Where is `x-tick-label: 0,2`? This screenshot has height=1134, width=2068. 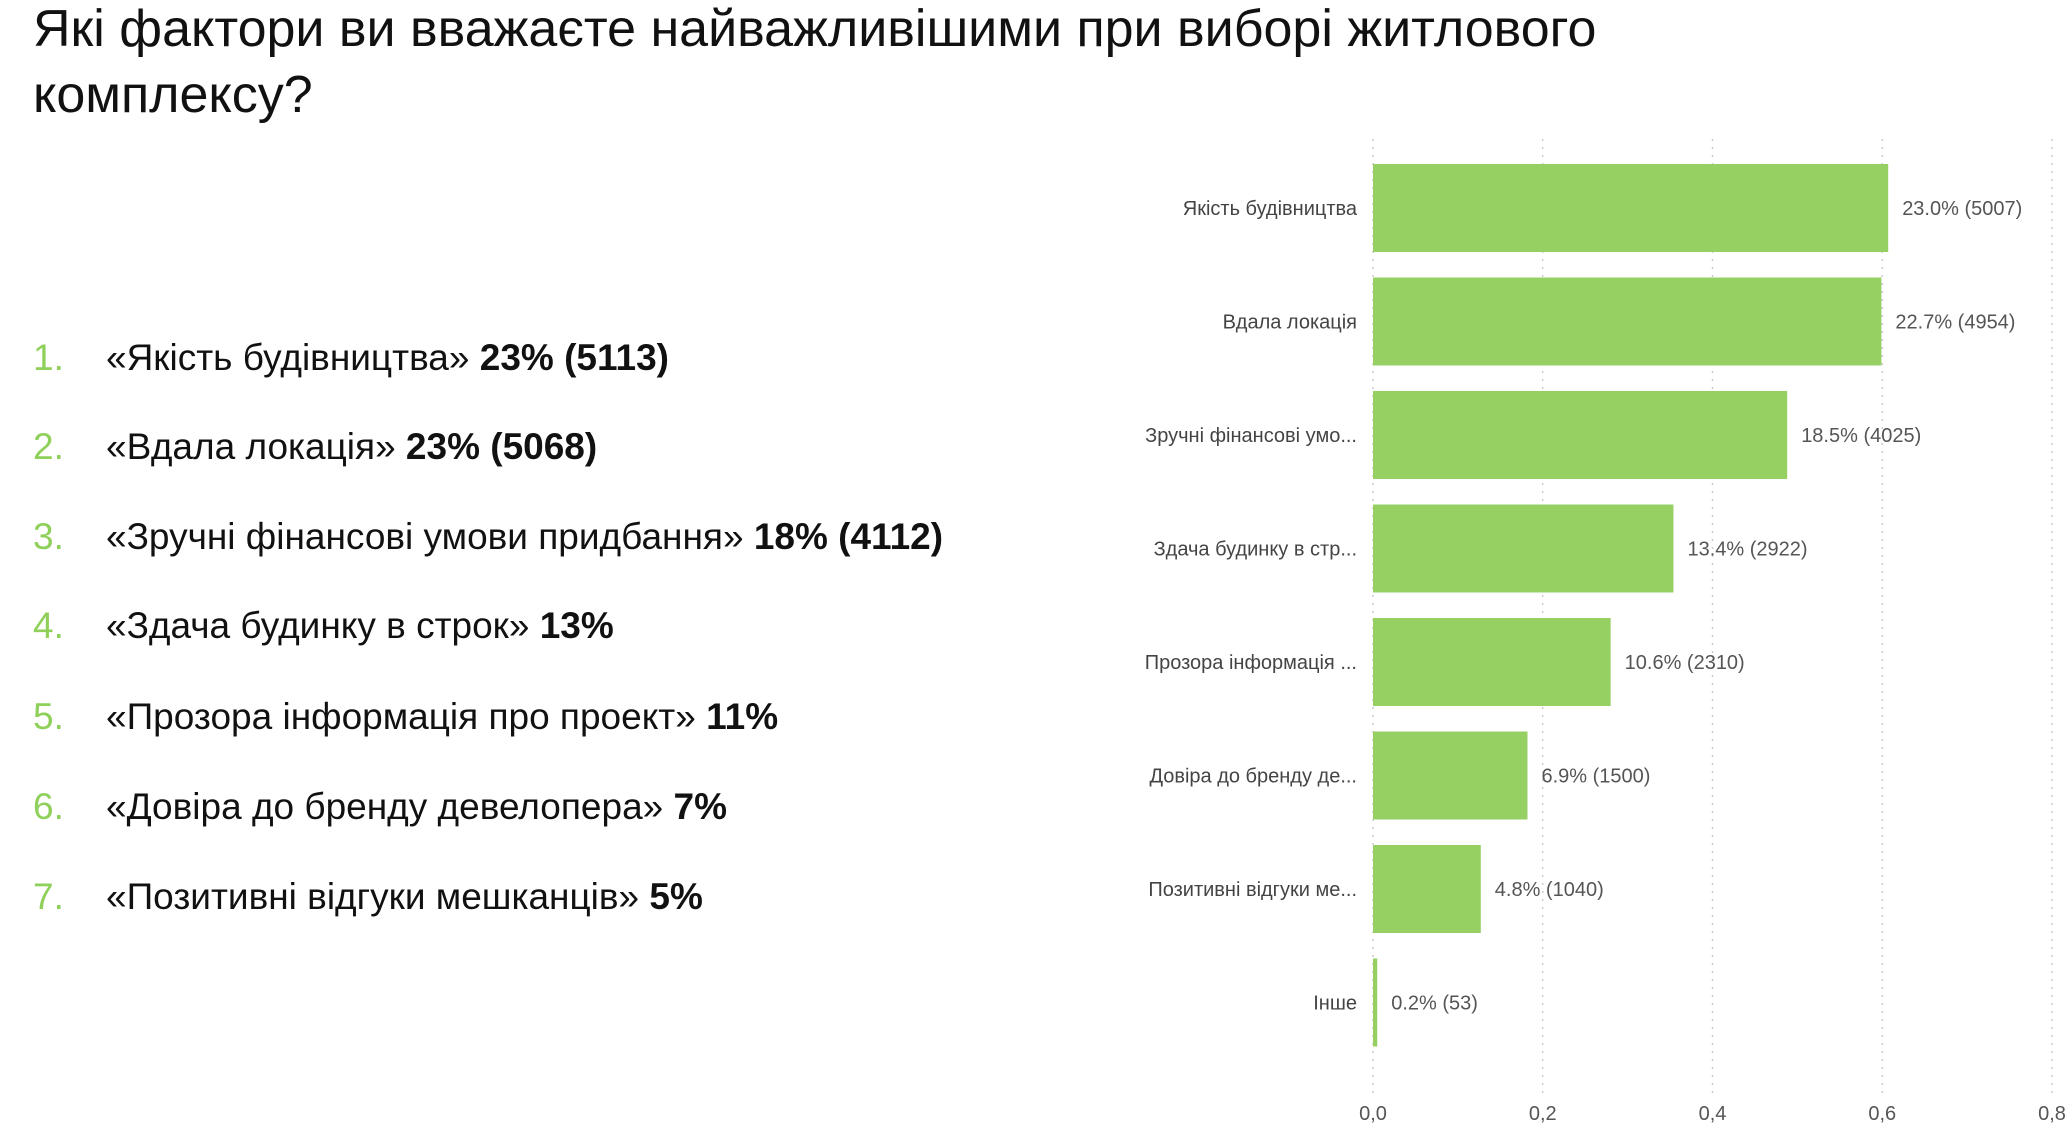 x-tick-label: 0,2 is located at coordinates (1543, 1114).